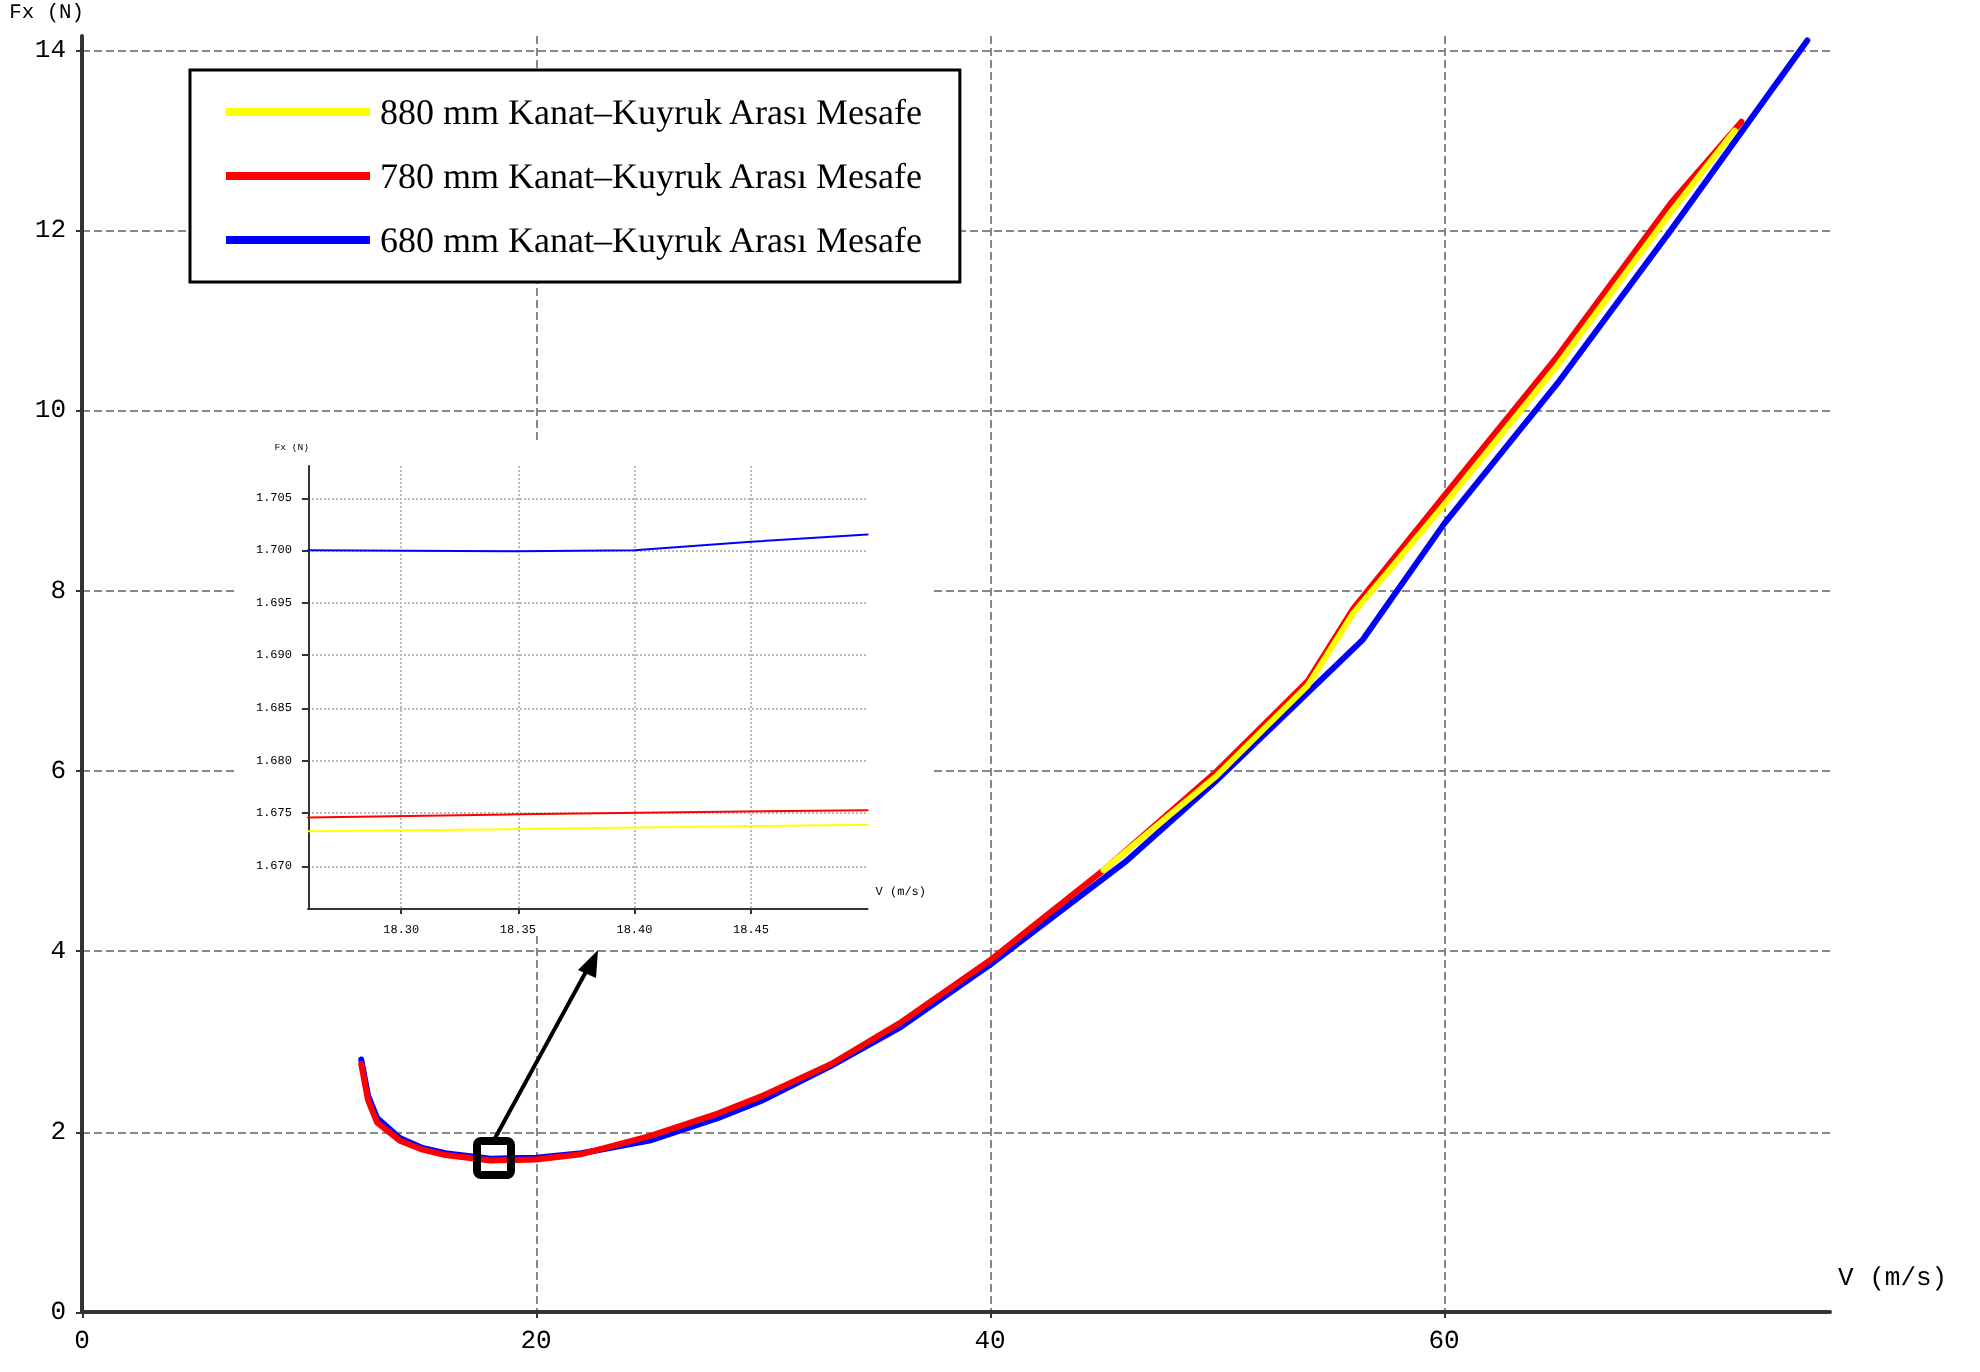  Describe the element at coordinates (1444, 1341) in the screenshot. I see `x-tick-label: 60` at that location.